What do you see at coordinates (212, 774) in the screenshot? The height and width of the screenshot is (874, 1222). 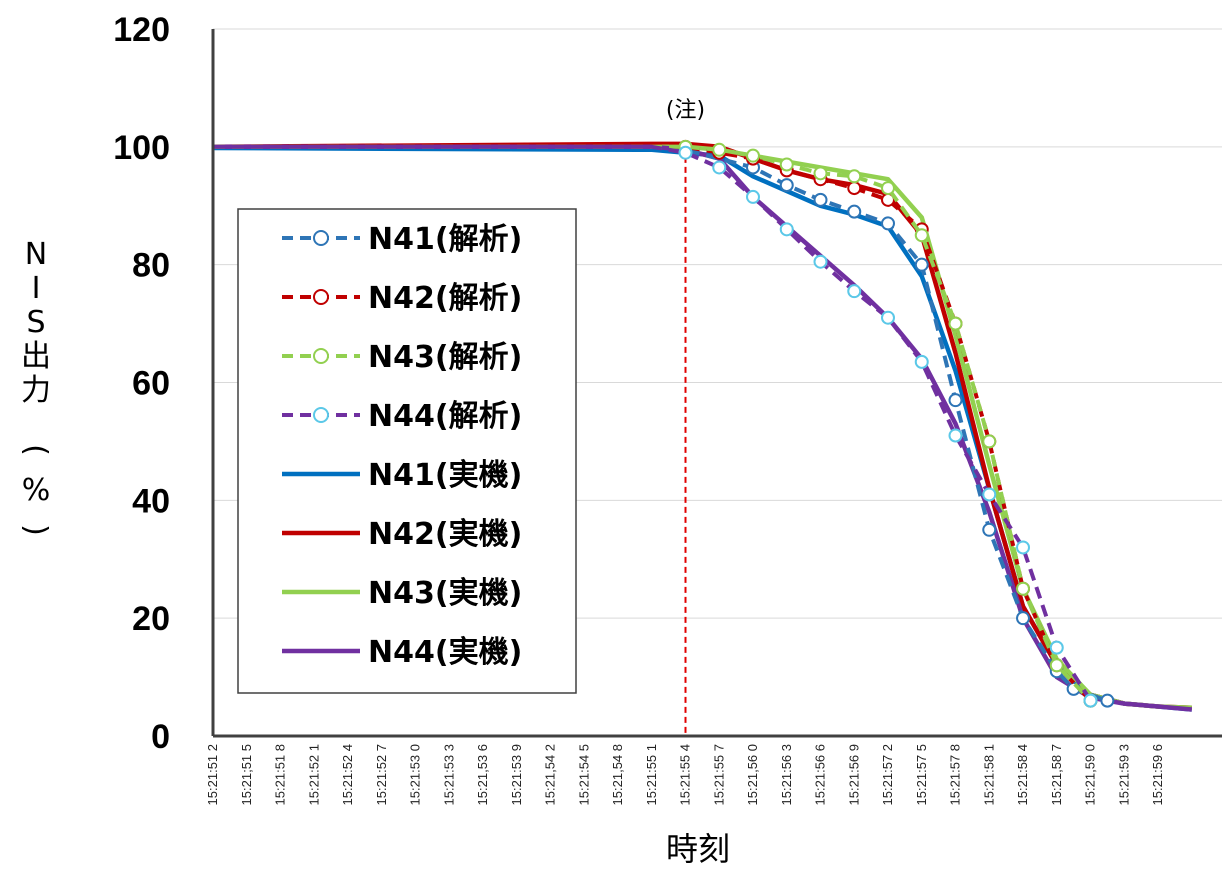 I see `x-tick-label: 15:21:51 2` at bounding box center [212, 774].